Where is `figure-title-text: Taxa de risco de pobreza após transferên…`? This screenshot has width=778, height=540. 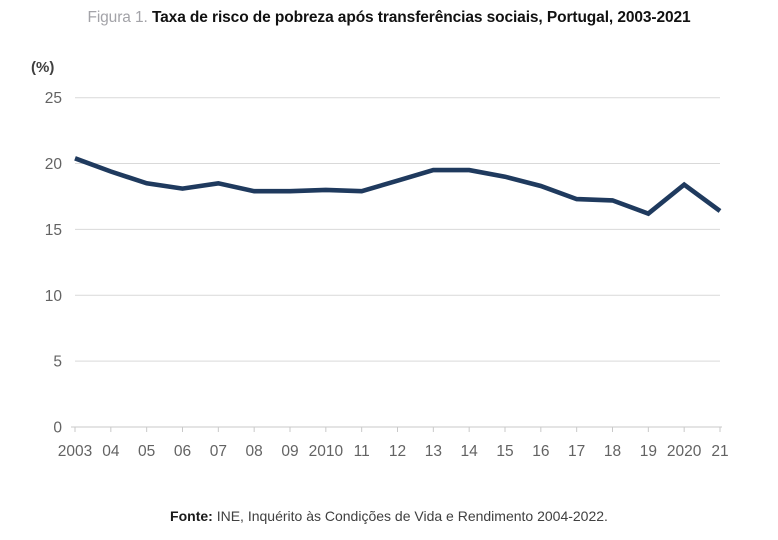 figure-title-text: Taxa de risco de pobreza após transferên… is located at coordinates (419, 17).